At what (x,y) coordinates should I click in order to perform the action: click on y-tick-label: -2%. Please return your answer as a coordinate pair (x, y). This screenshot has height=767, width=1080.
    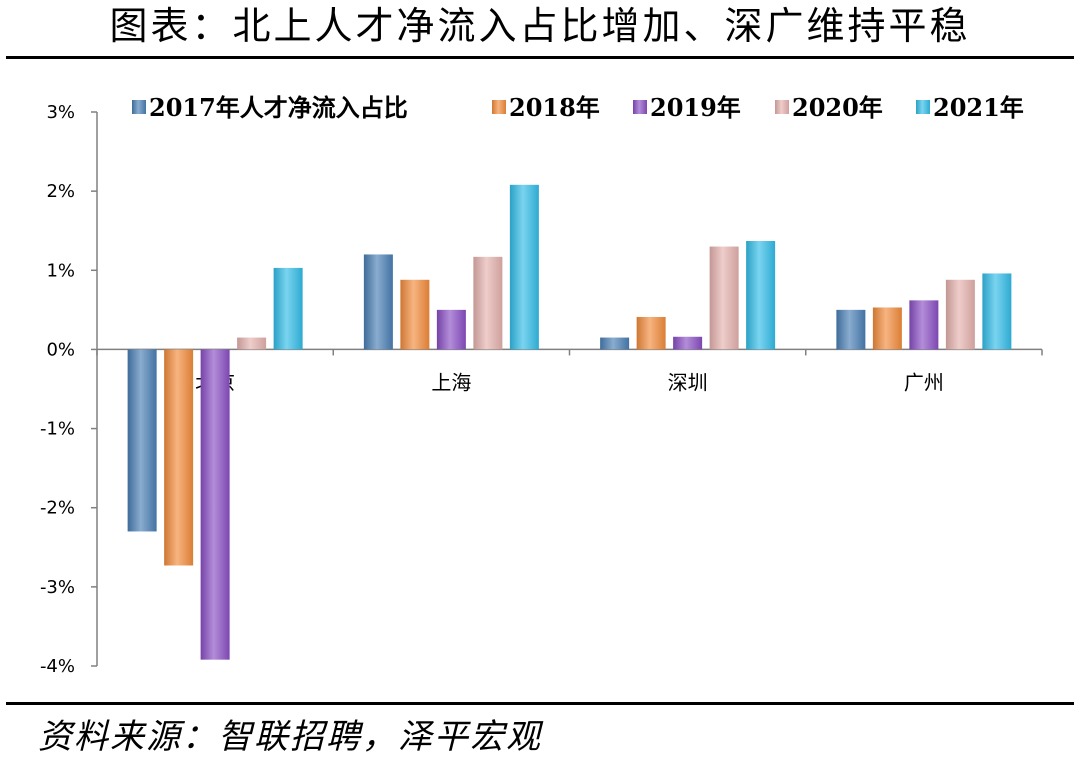
    Looking at the image, I should click on (57, 508).